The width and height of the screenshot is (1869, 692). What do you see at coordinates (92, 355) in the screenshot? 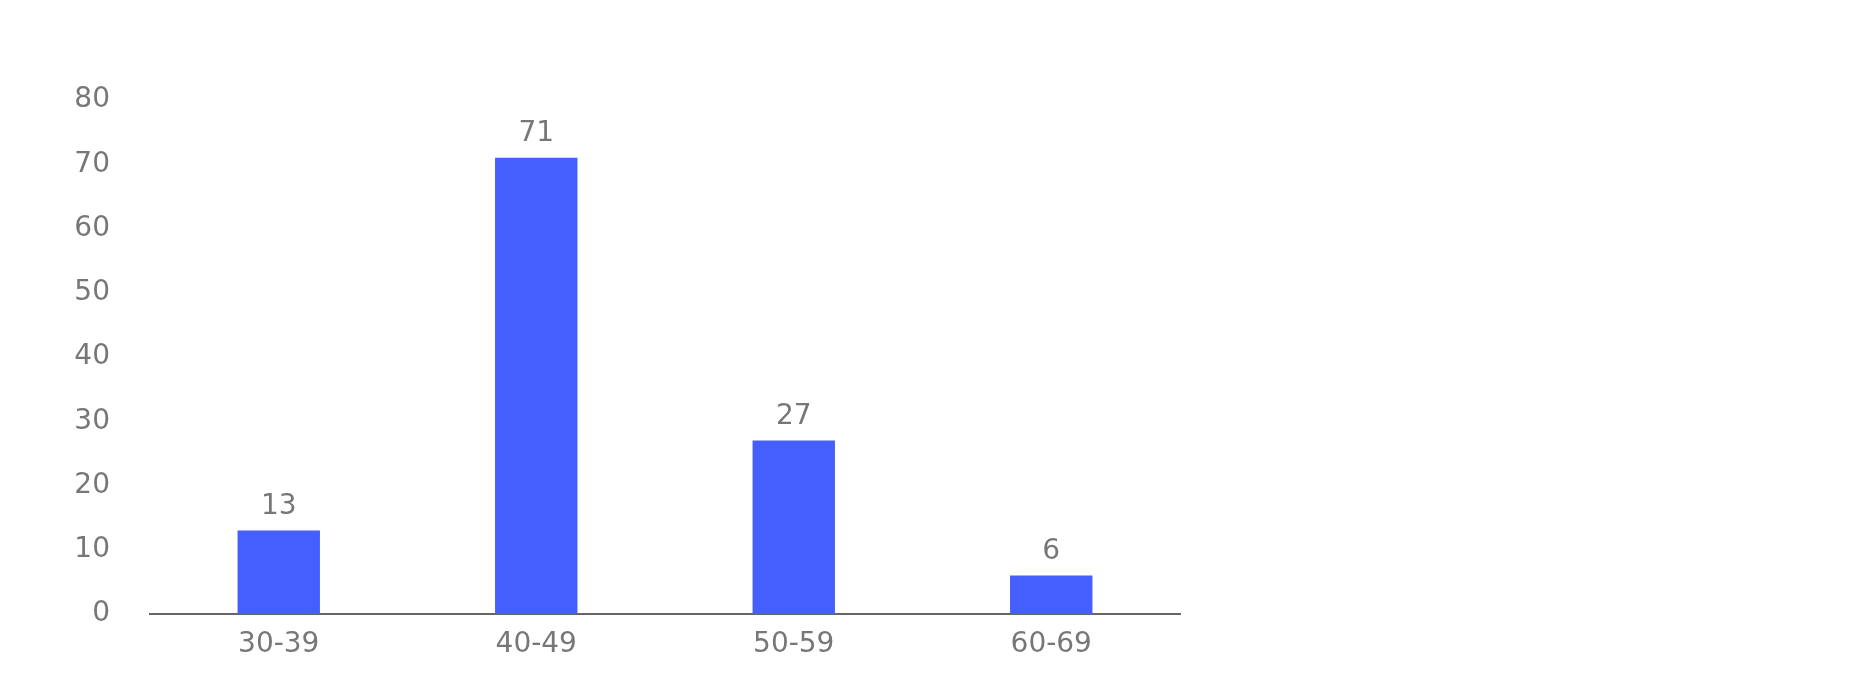
I see `y-tick-label: 40` at bounding box center [92, 355].